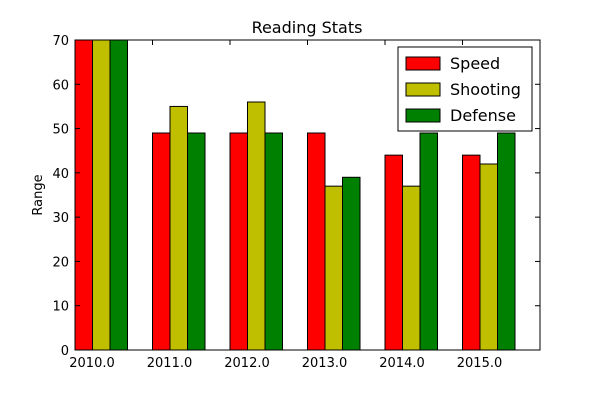 This screenshot has height=400, width=600. What do you see at coordinates (92, 363) in the screenshot?
I see `x-tick-label: 2010.0` at bounding box center [92, 363].